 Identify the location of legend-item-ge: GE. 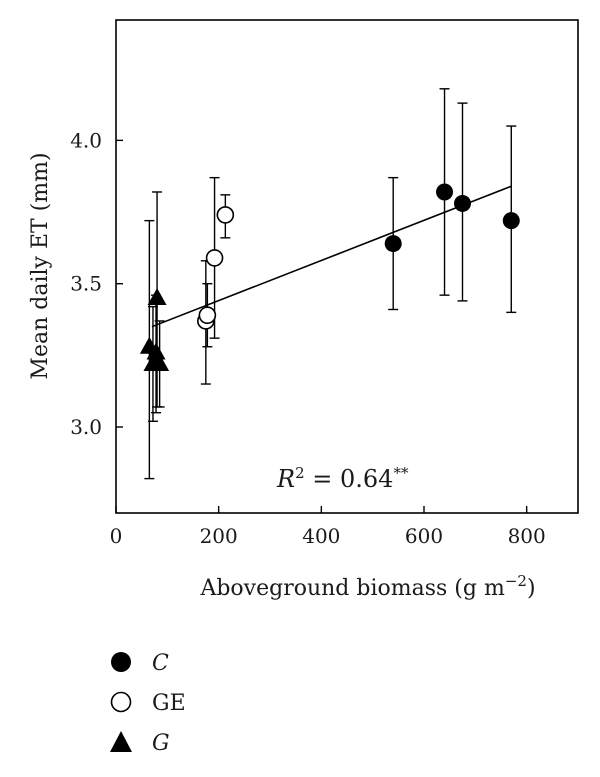
(148, 703).